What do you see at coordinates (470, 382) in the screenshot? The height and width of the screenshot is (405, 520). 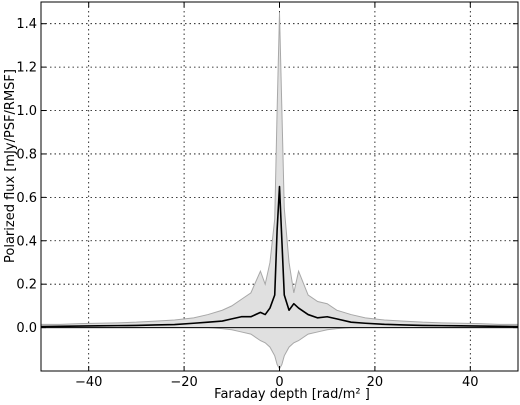 I see `x-tick-label: 40` at bounding box center [470, 382].